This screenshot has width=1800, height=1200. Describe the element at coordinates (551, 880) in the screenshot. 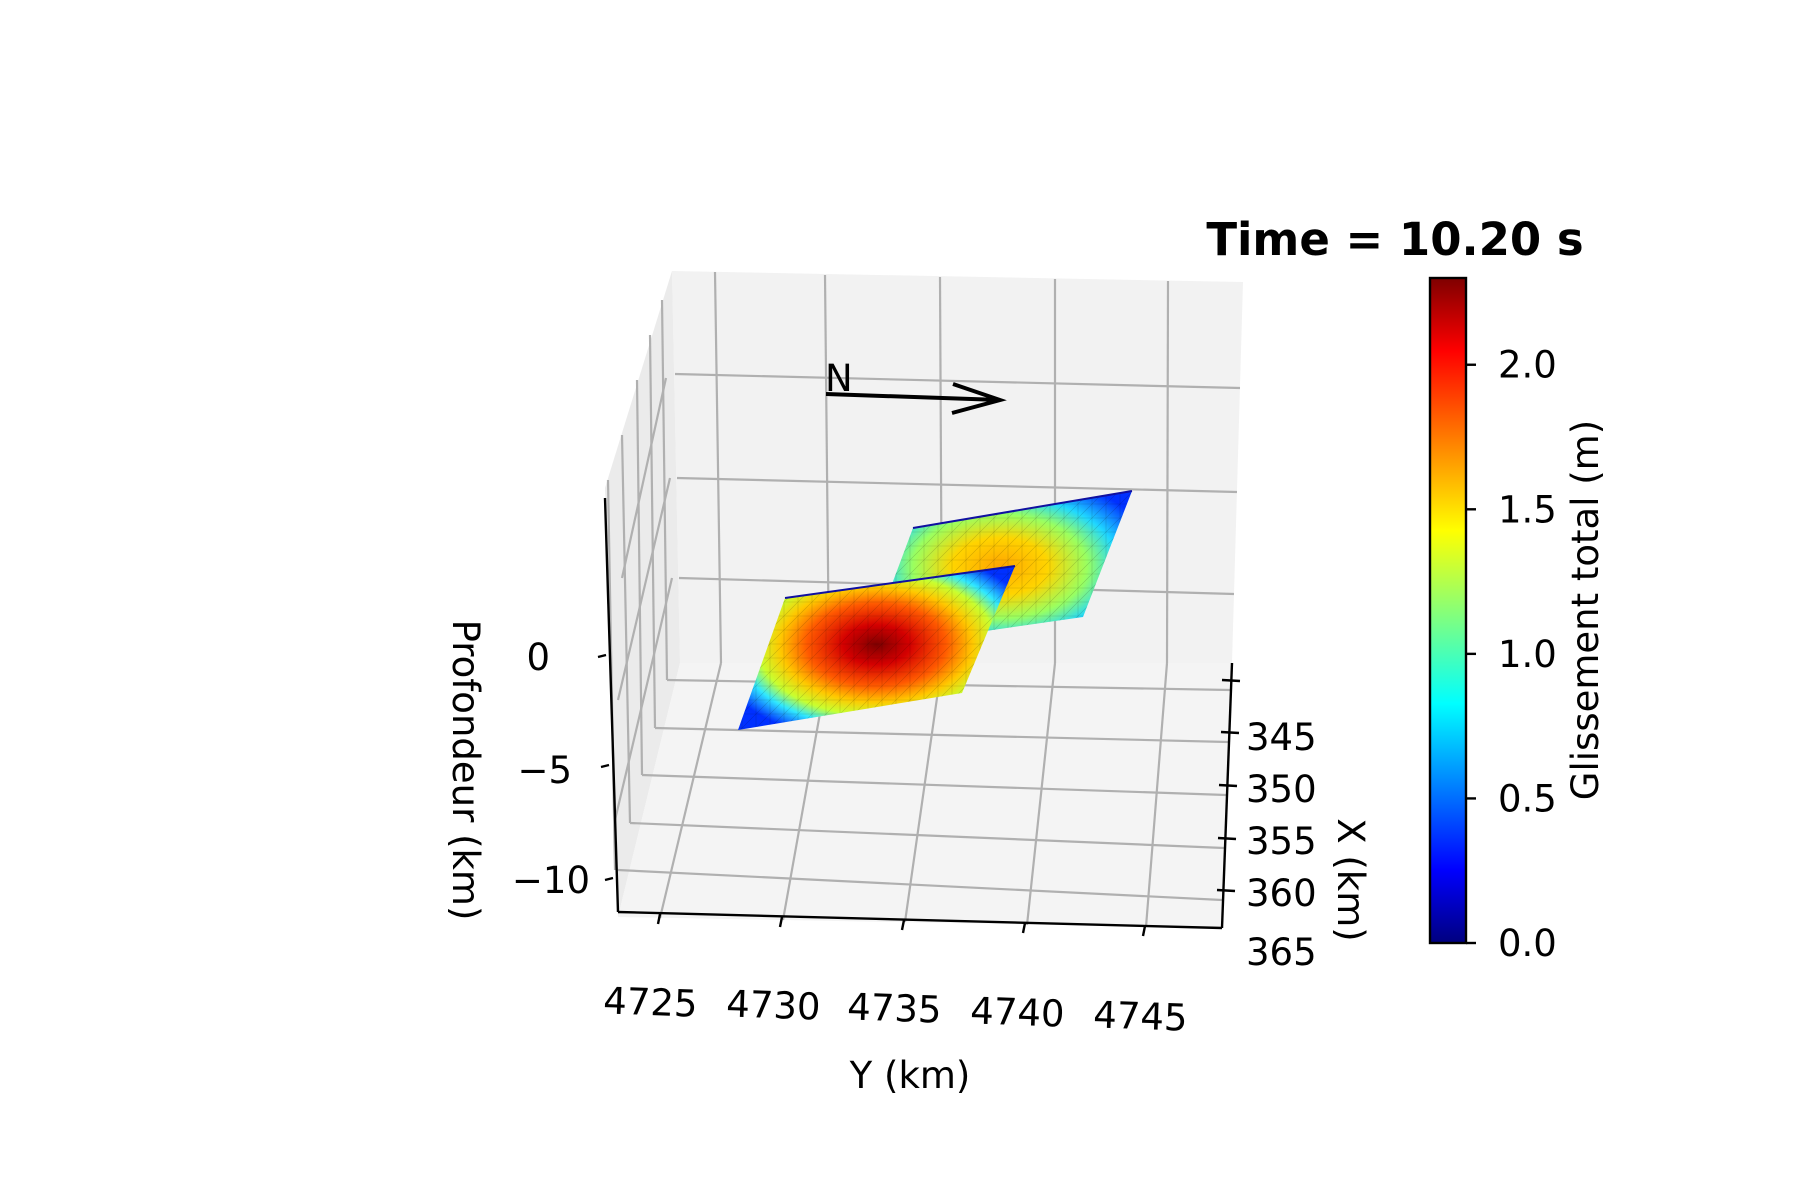

I see `z-tick-label: −10` at that location.